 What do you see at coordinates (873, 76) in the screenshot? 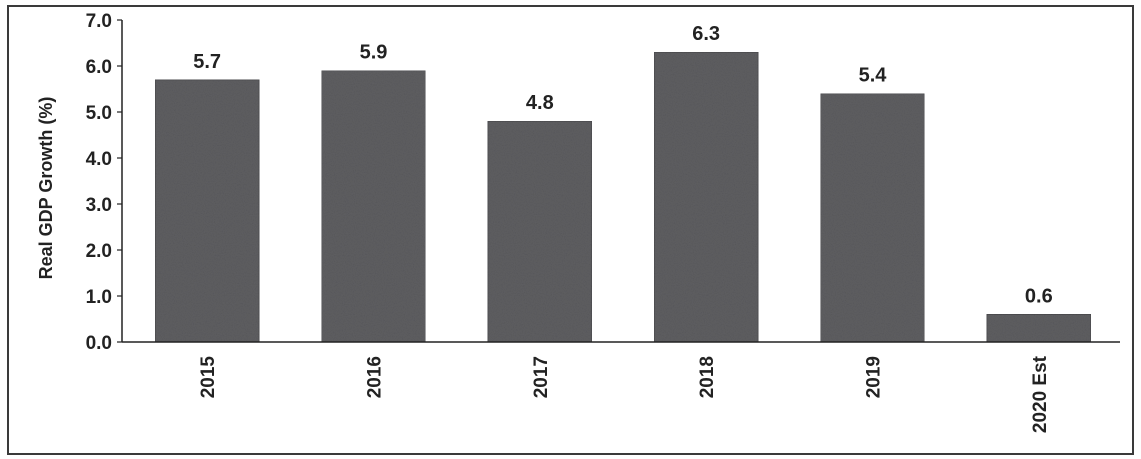
I see `data-label: 5.4` at bounding box center [873, 76].